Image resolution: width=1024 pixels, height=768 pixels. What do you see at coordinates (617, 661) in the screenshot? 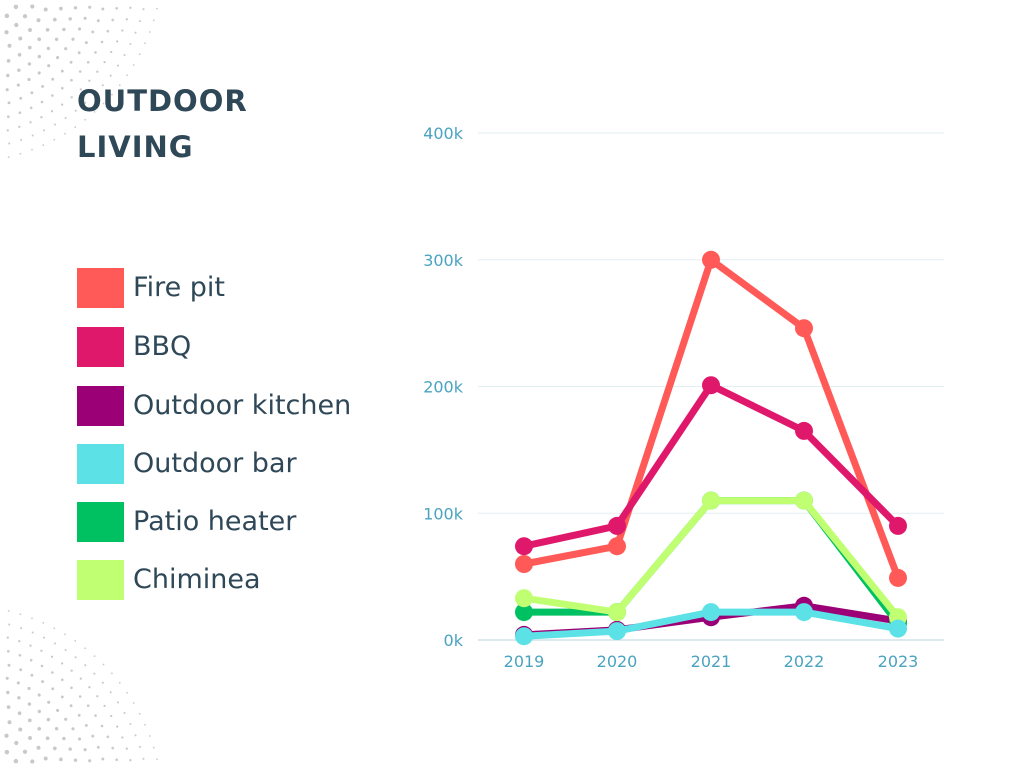
I see `x-tick-label: 2020` at bounding box center [617, 661].